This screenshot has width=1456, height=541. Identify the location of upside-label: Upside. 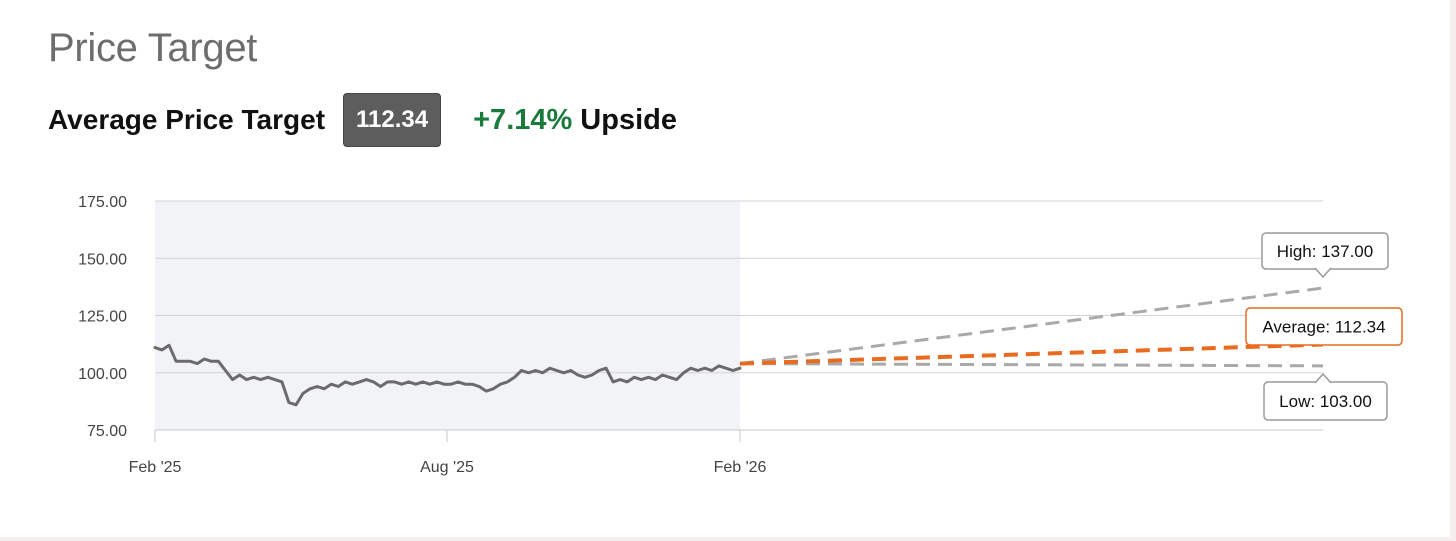
(628, 119).